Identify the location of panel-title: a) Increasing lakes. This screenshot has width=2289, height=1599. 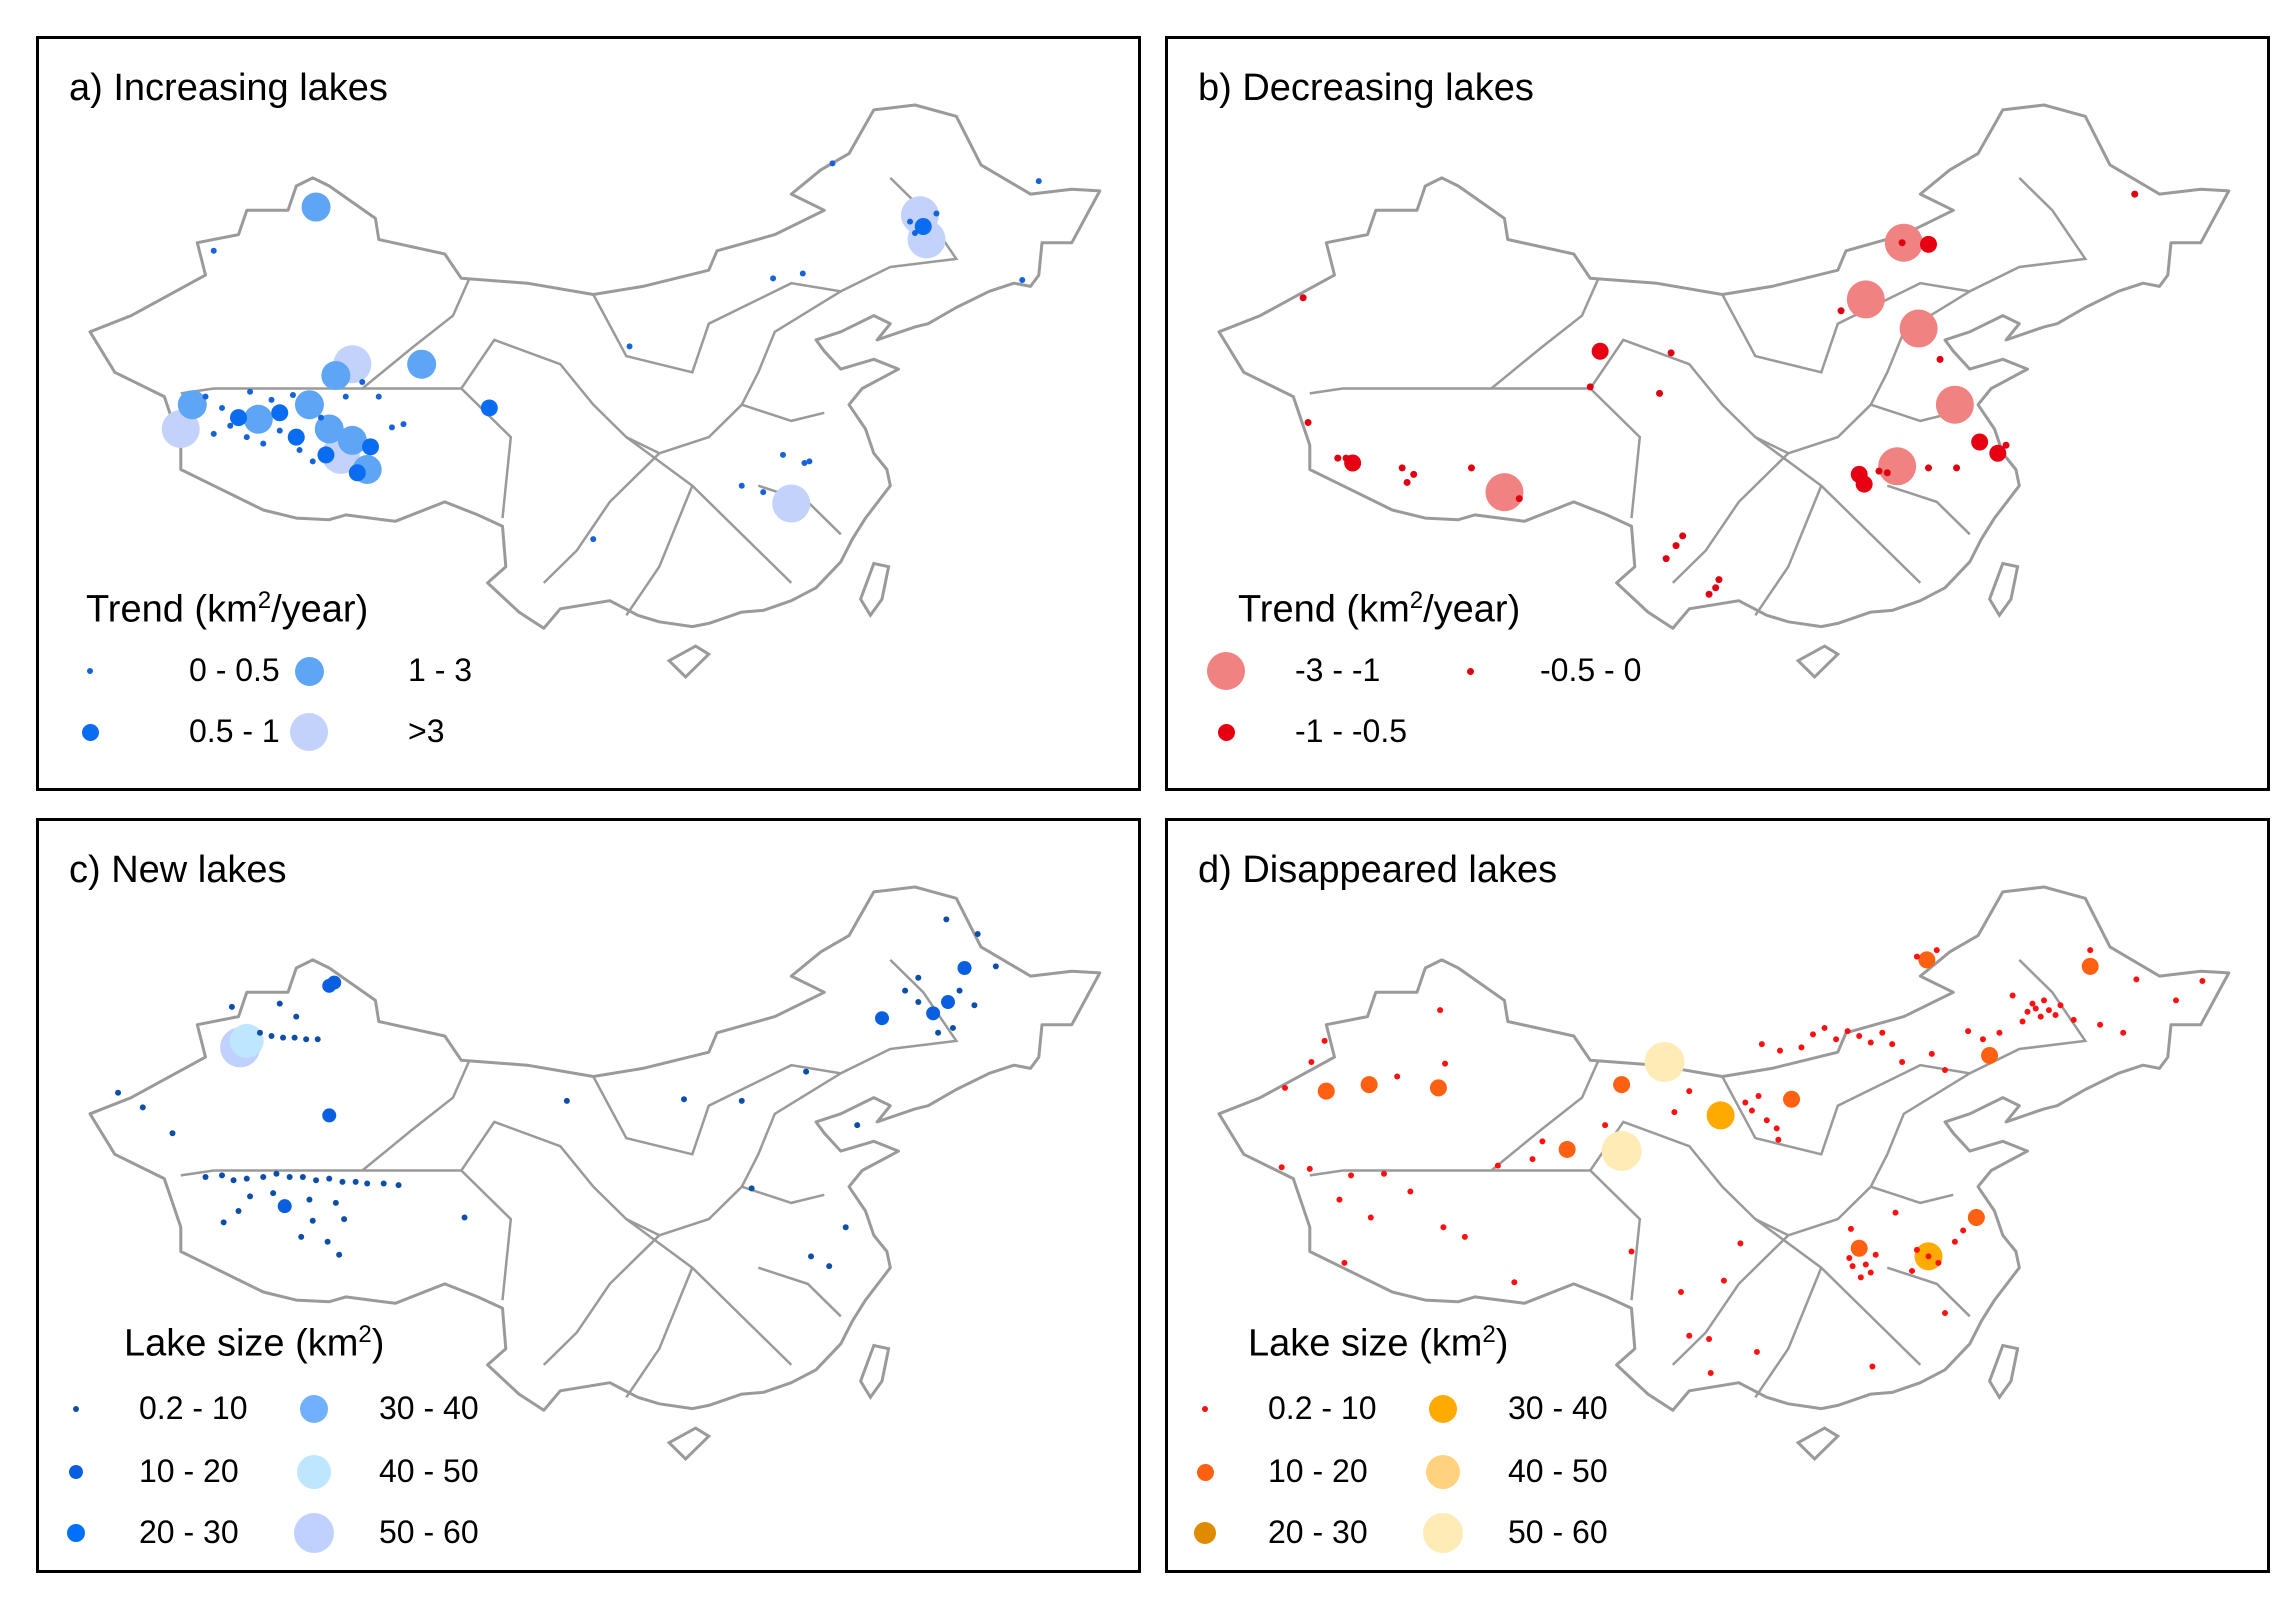
(228, 88).